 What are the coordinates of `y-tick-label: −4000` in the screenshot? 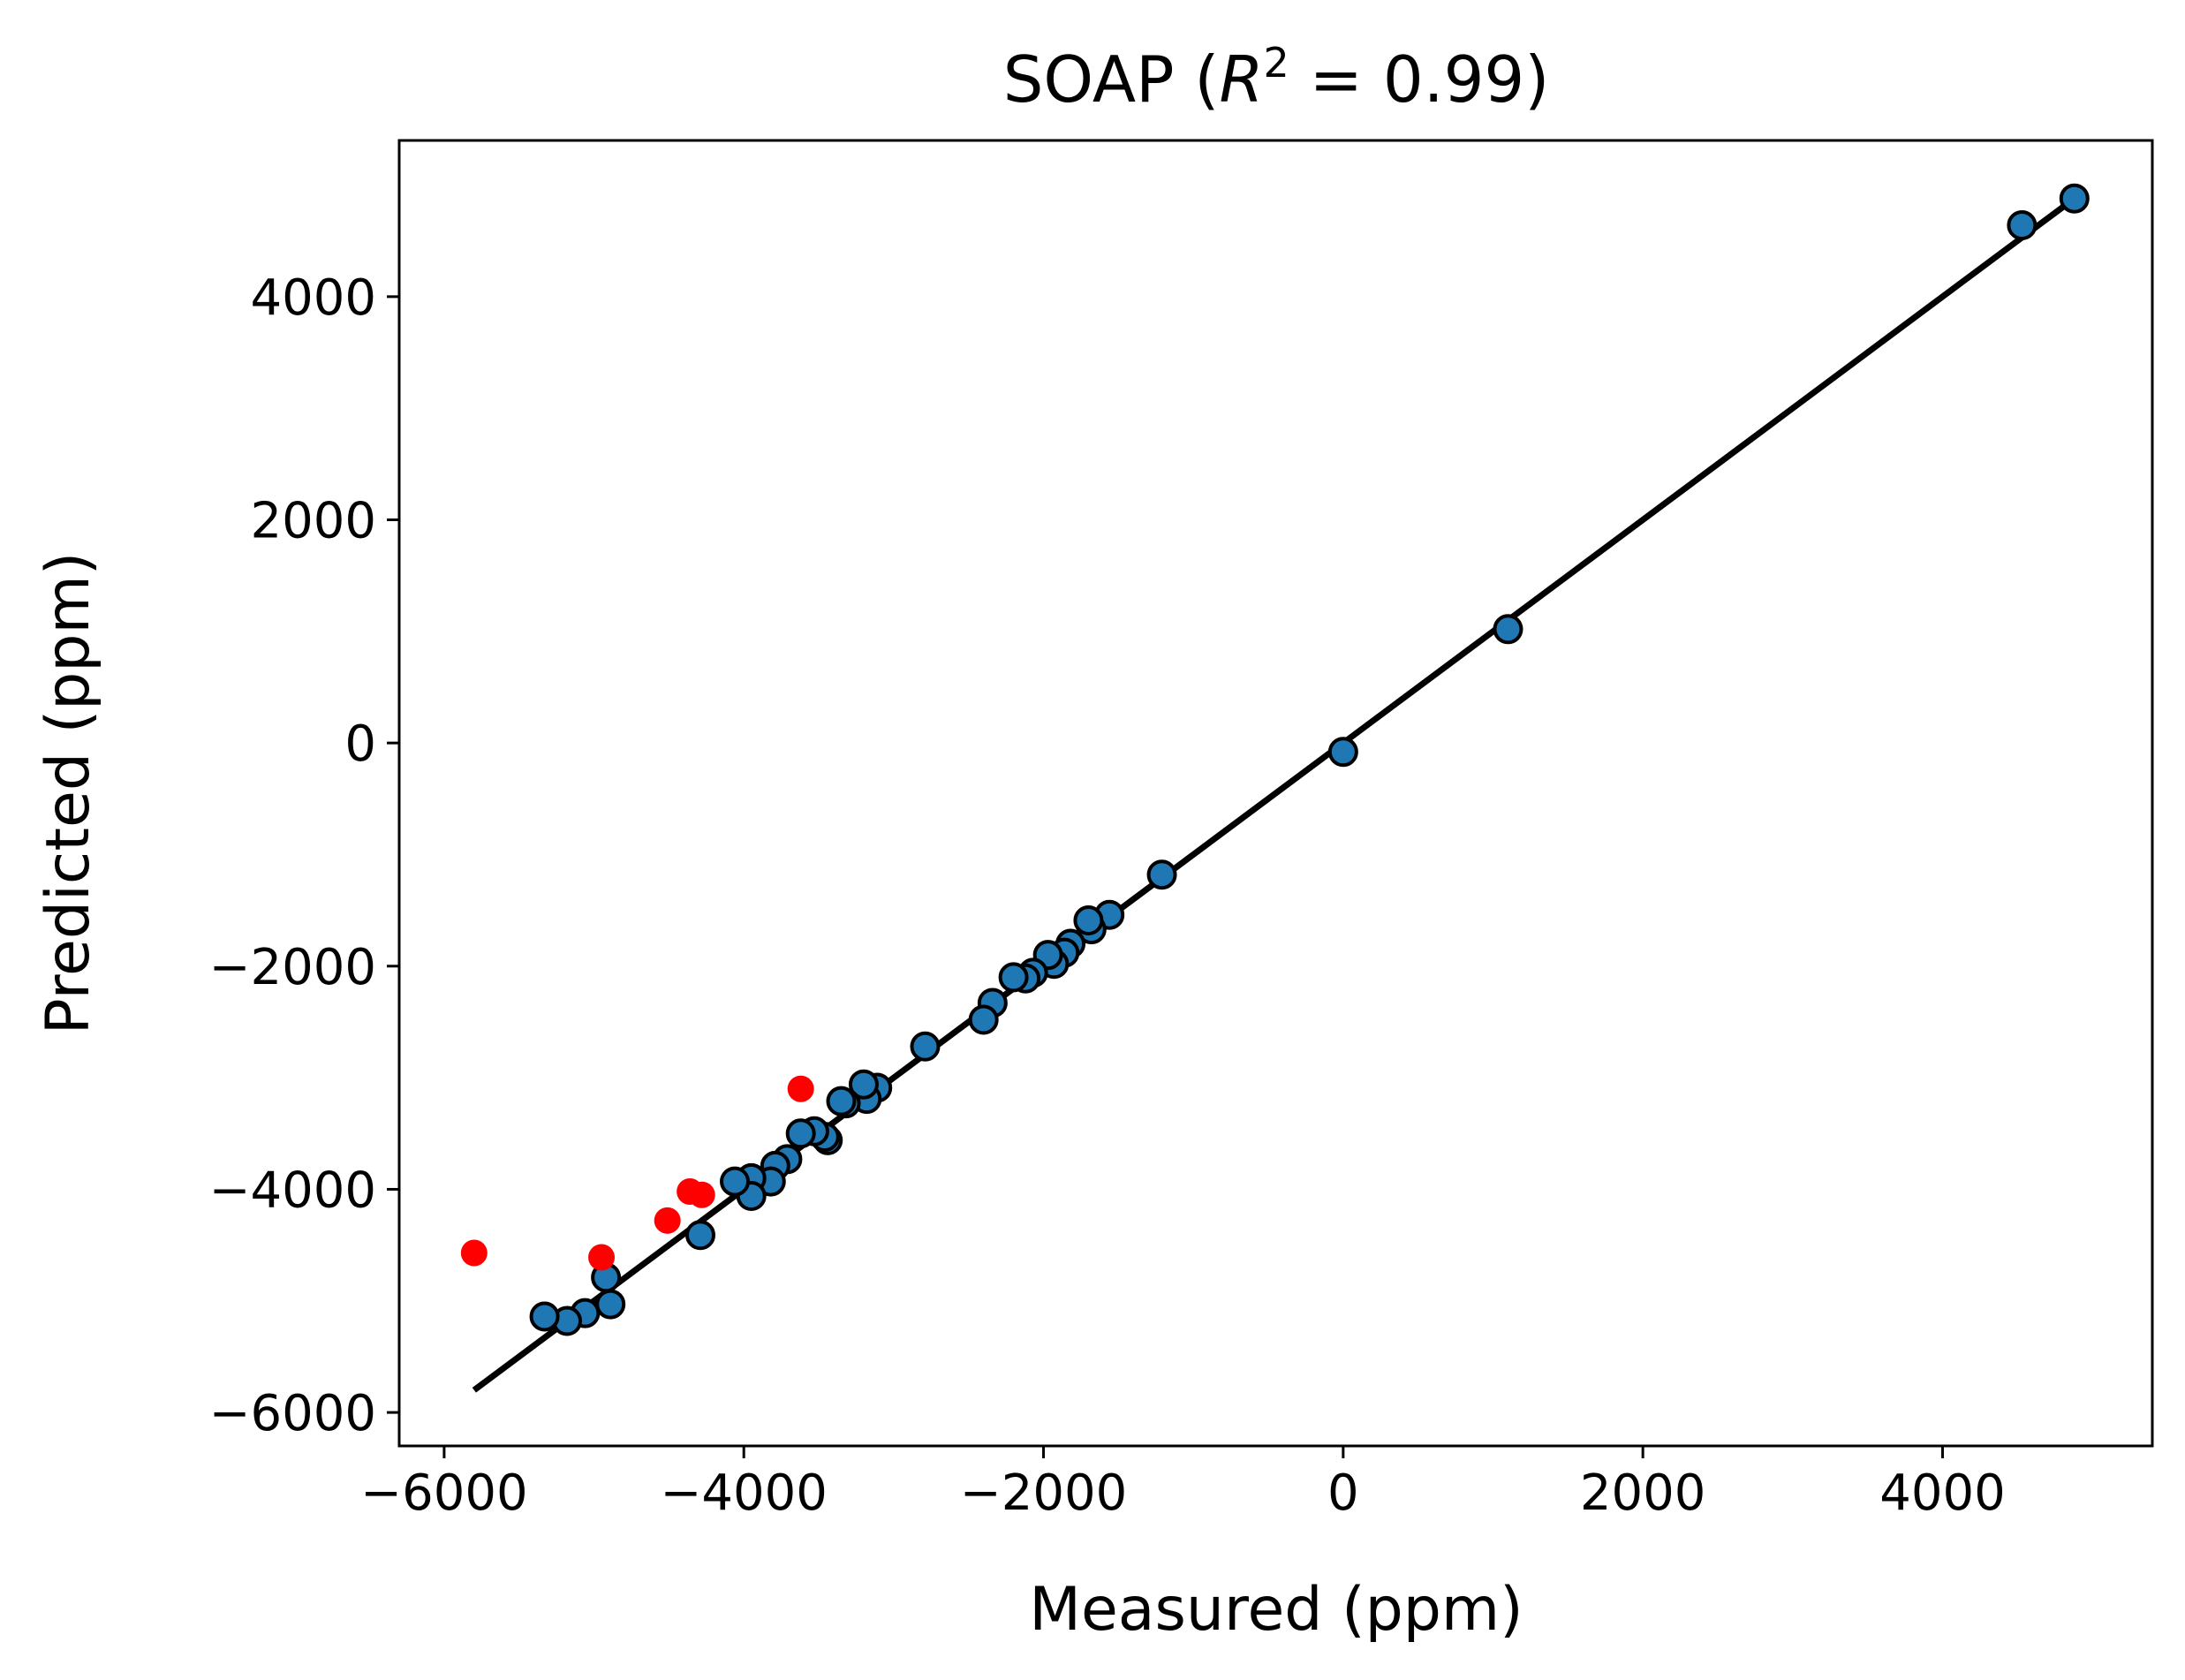 It's located at (292, 1190).